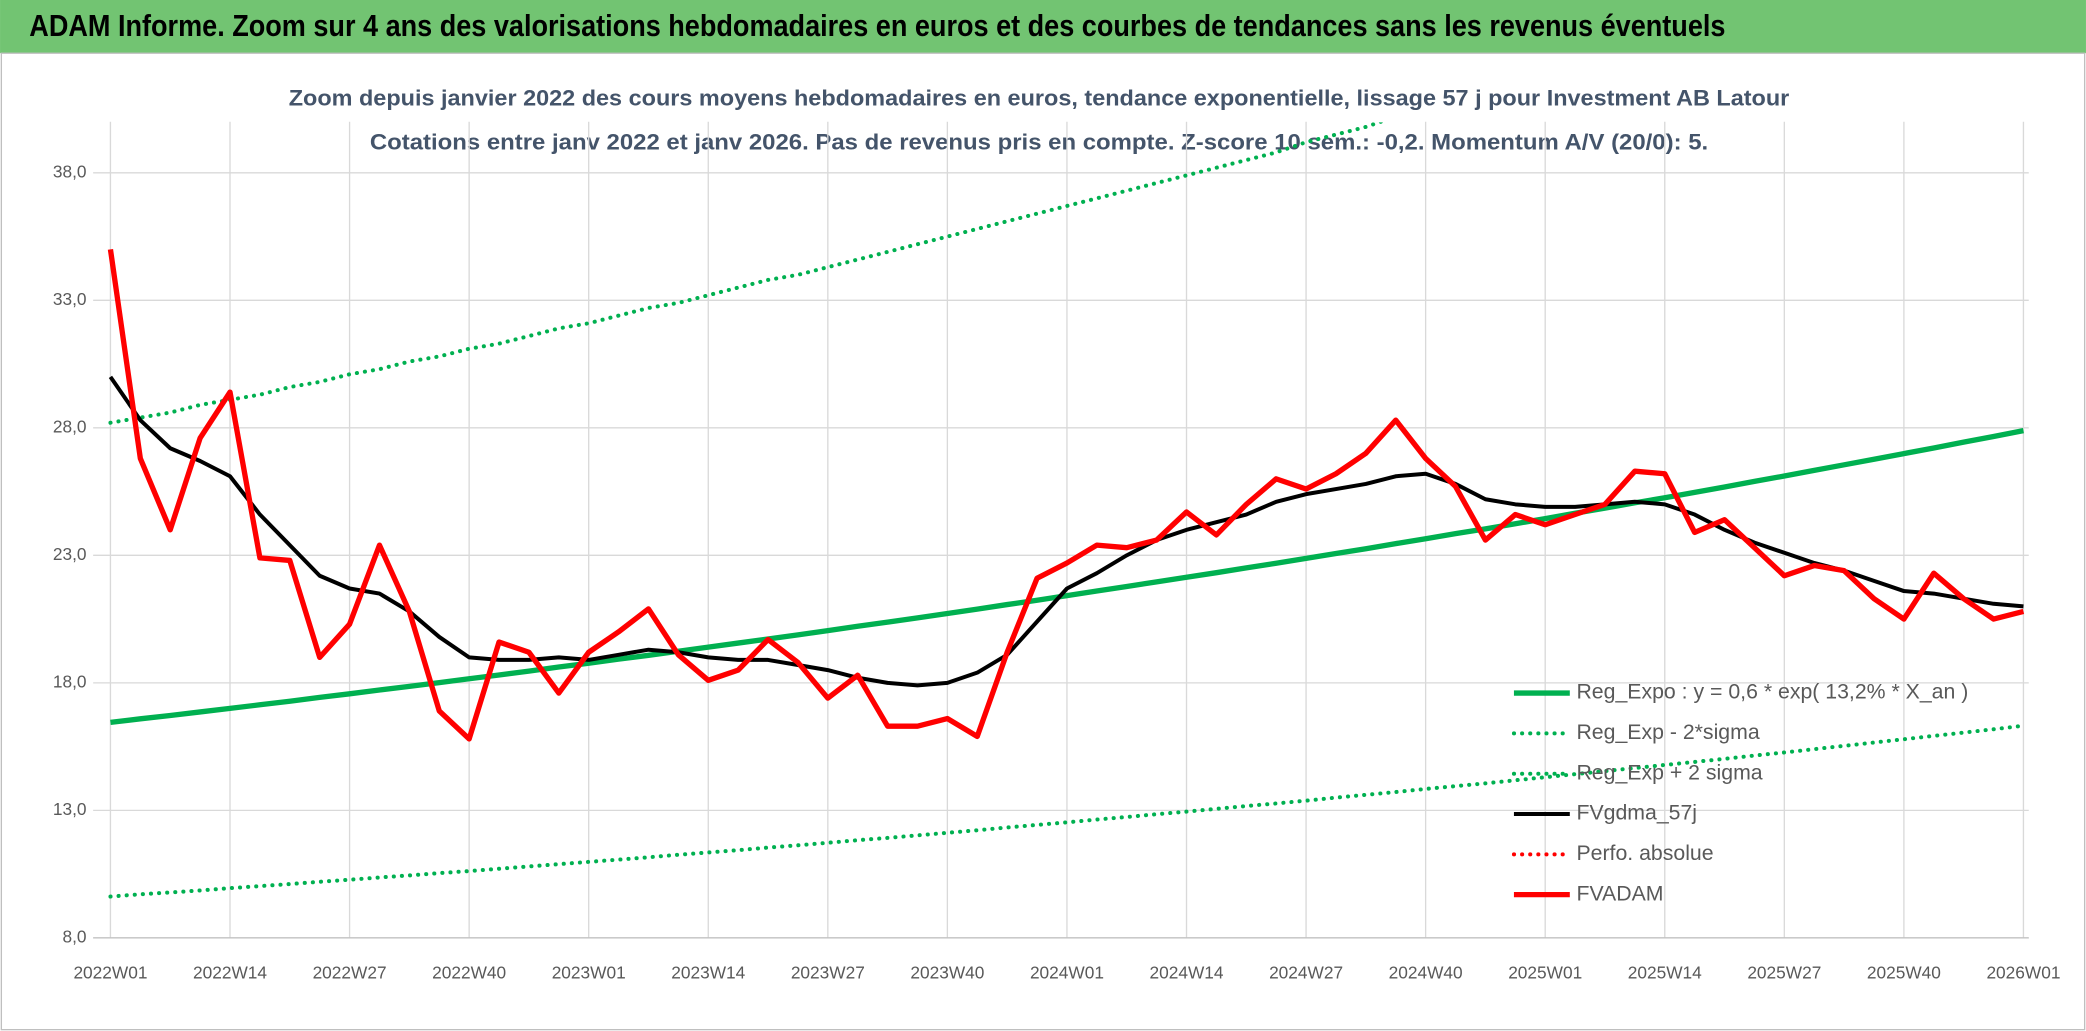 This screenshot has width=2086, height=1031. Describe the element at coordinates (1187, 972) in the screenshot. I see `x-tick-label: 2024W14` at that location.